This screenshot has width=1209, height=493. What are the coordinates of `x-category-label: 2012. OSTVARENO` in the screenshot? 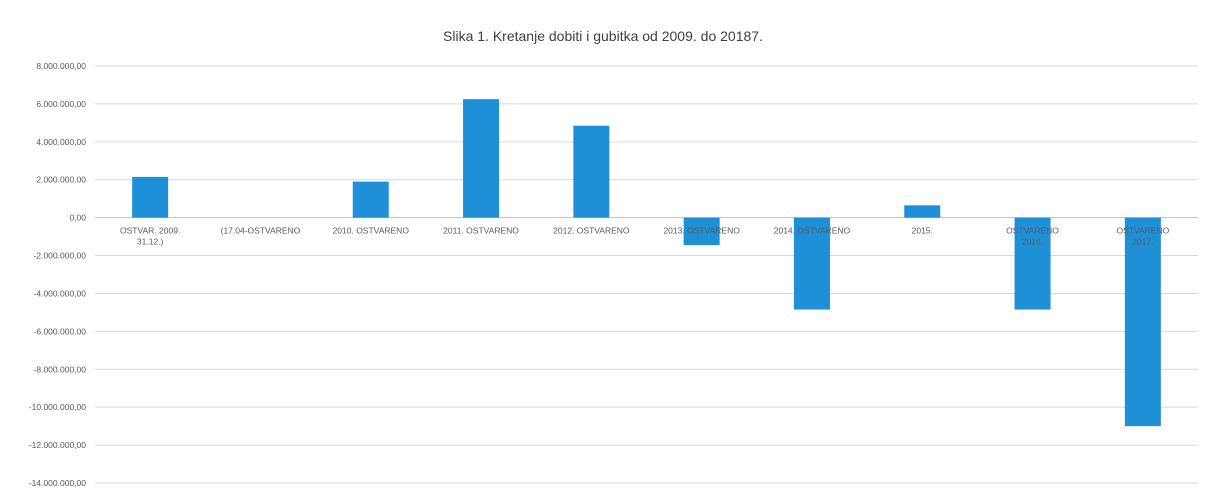 It's located at (591, 231).